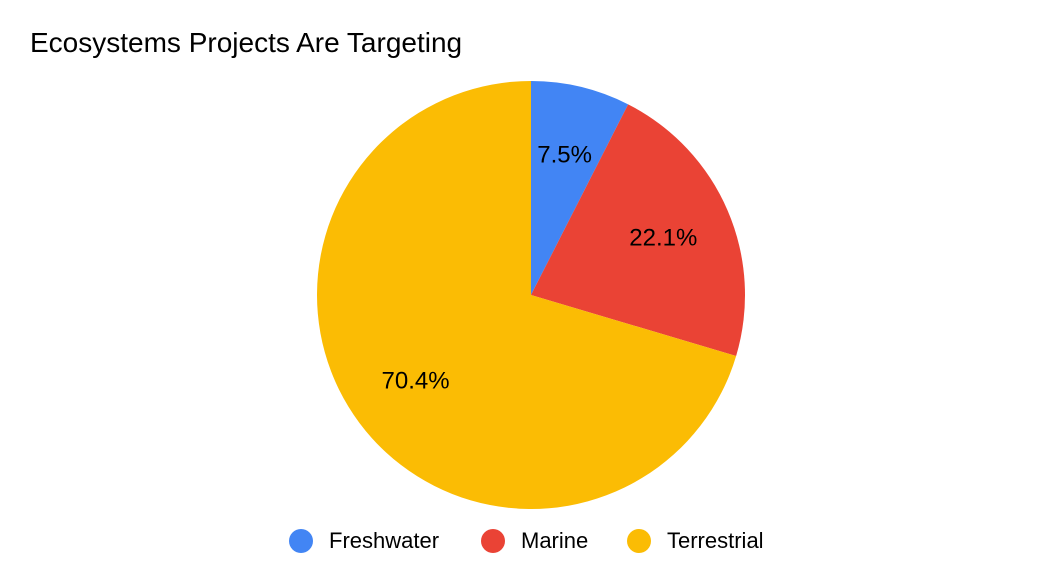 The height and width of the screenshot is (582, 1062). I want to click on pie-slice-label-marine: 22.1%, so click(663, 238).